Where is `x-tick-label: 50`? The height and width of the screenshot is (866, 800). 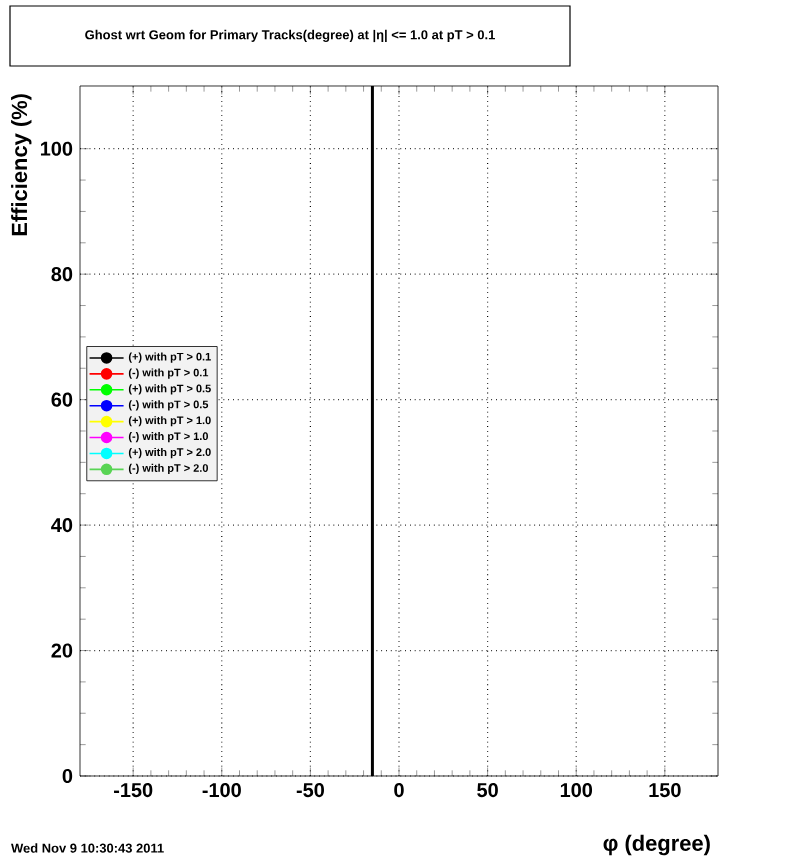 x-tick-label: 50 is located at coordinates (487, 790).